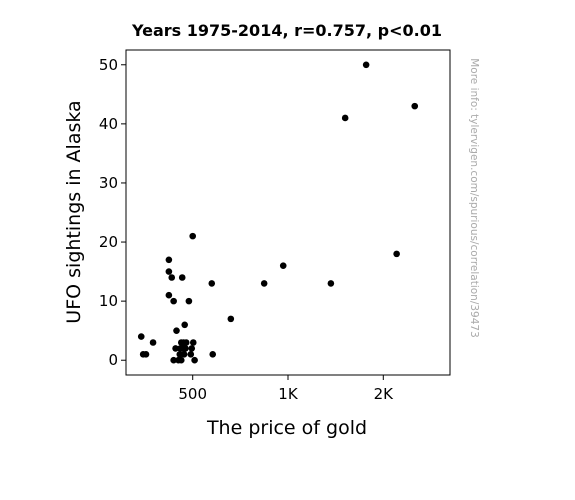 This screenshot has height=500, width=575. Describe the element at coordinates (286, 30) in the screenshot. I see `chart-title: Years 1975-2014, r=0.757, p<0.01` at that location.